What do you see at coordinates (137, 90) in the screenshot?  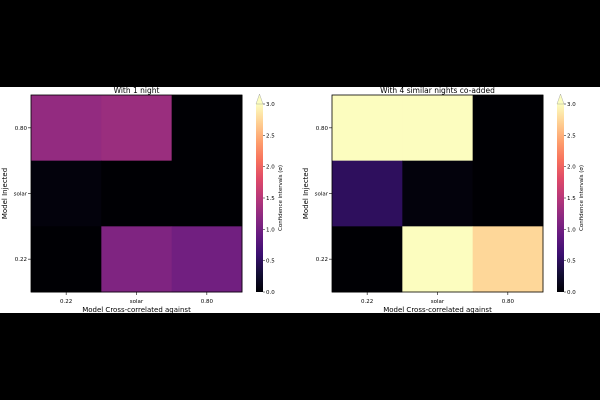 I see `chart-title: With 1 night` at bounding box center [137, 90].